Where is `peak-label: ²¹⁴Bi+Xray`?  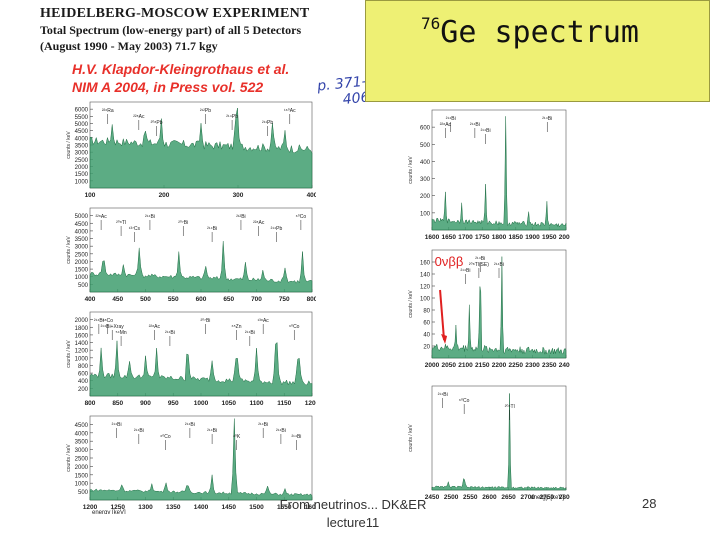 peak-label: ²¹⁴Bi+Xray is located at coordinates (113, 327).